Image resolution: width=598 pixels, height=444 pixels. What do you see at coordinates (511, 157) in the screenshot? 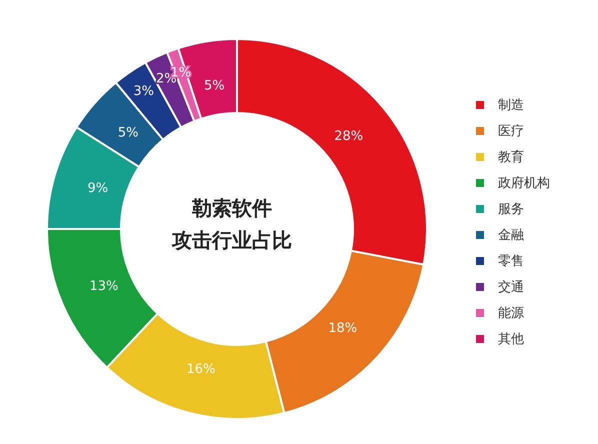
I see `legend-label: 教育` at bounding box center [511, 157].